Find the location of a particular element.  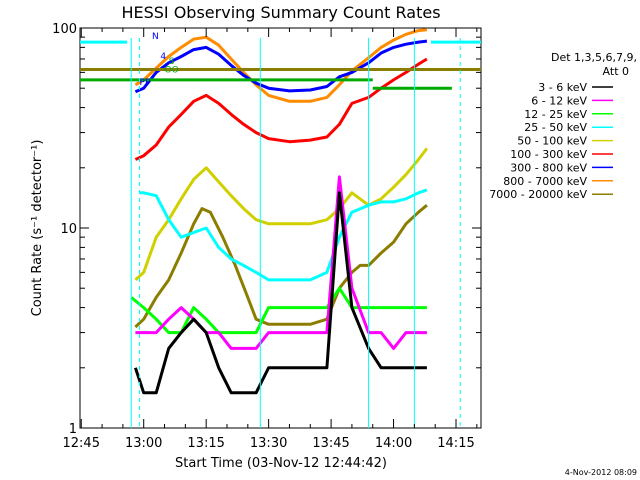

legend-label-100-300-kev: 100 - 300 keV is located at coordinates (548, 154).